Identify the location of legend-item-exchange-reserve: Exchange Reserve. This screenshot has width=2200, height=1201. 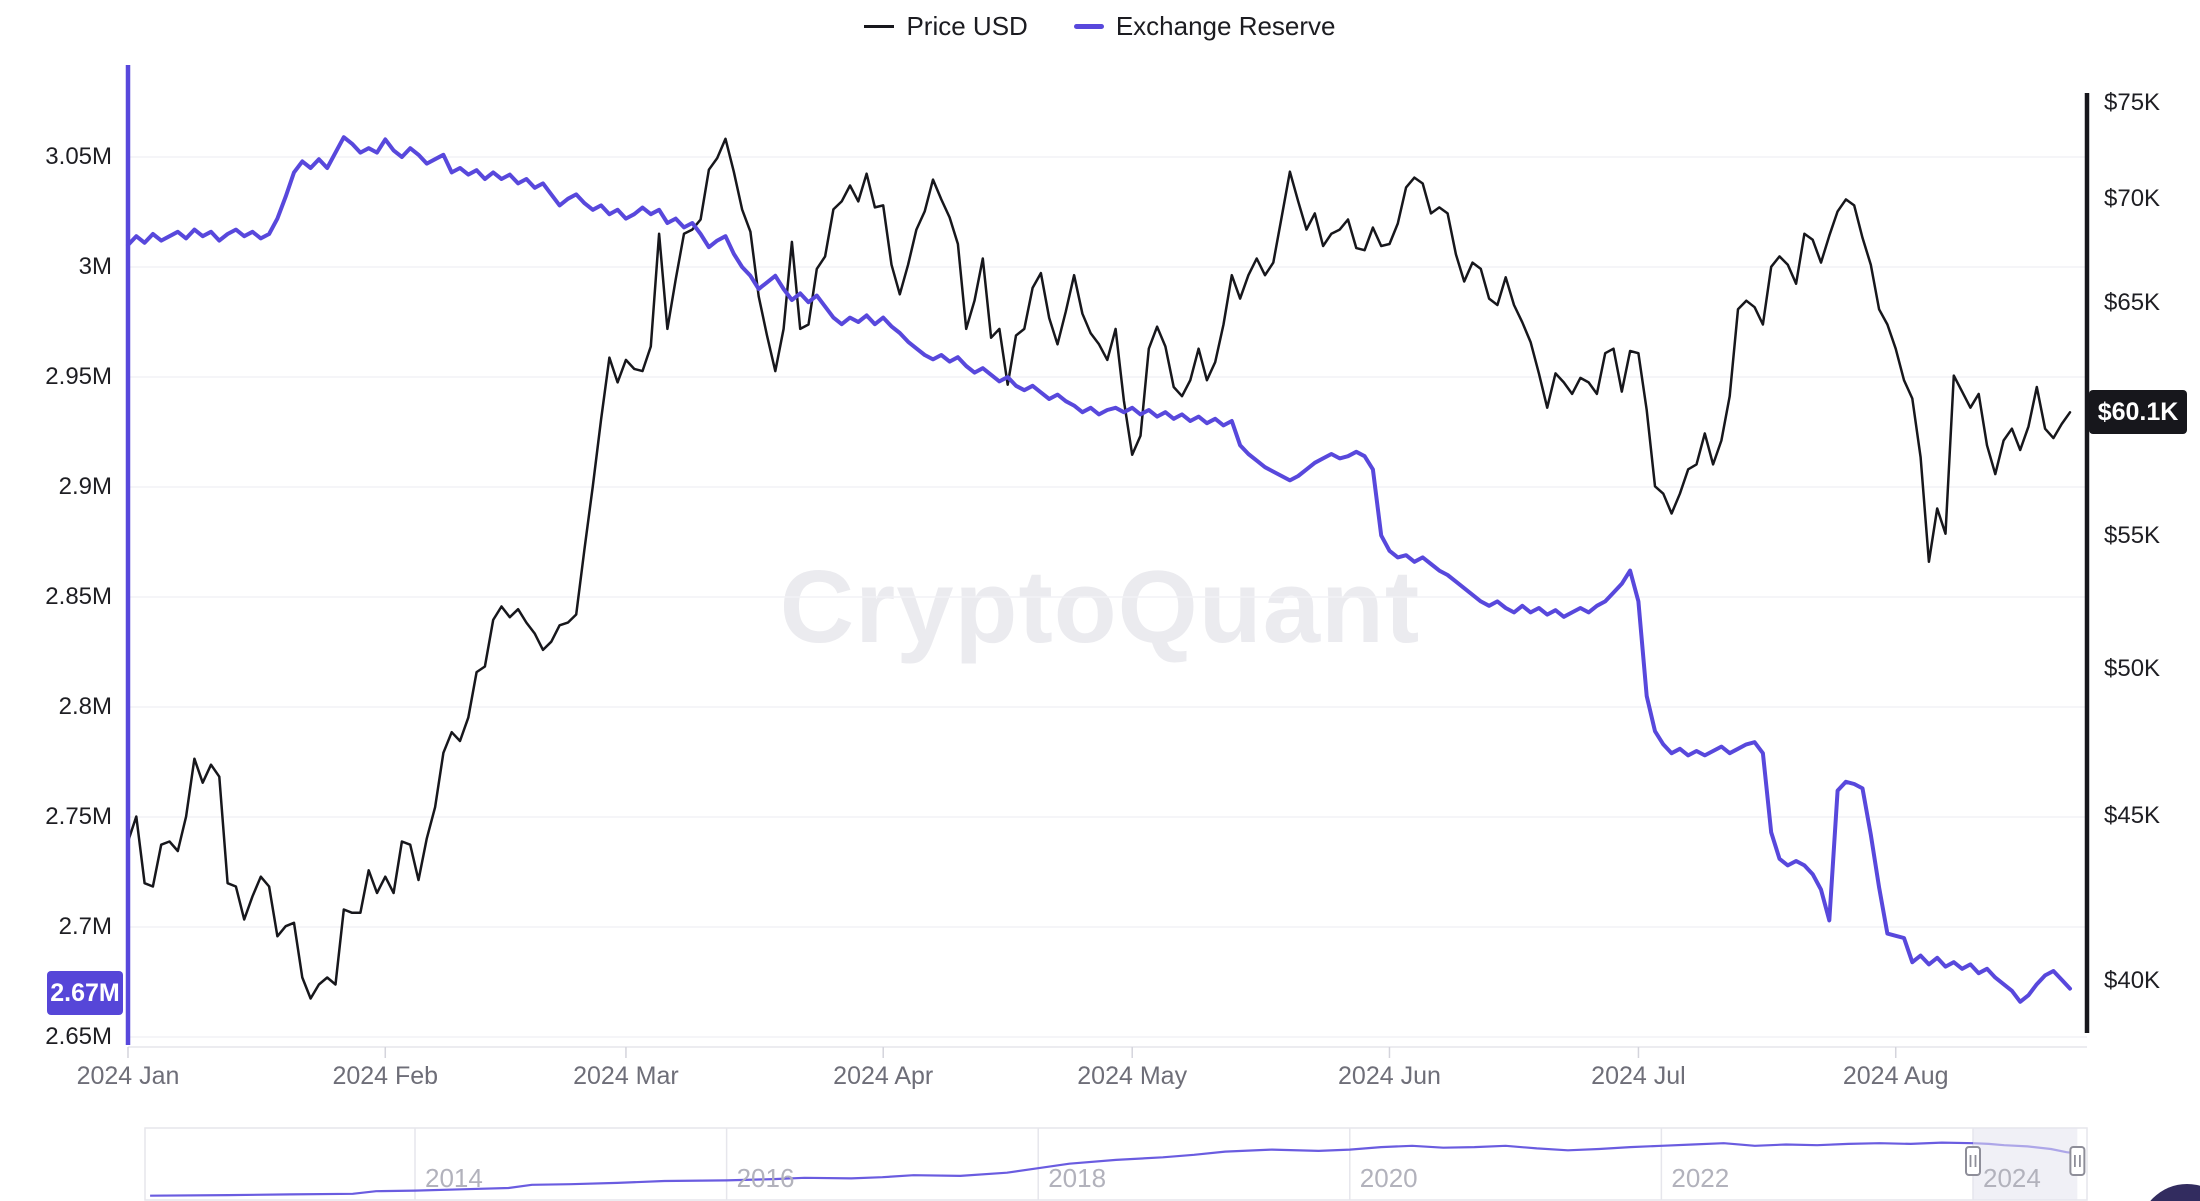
(1204, 26).